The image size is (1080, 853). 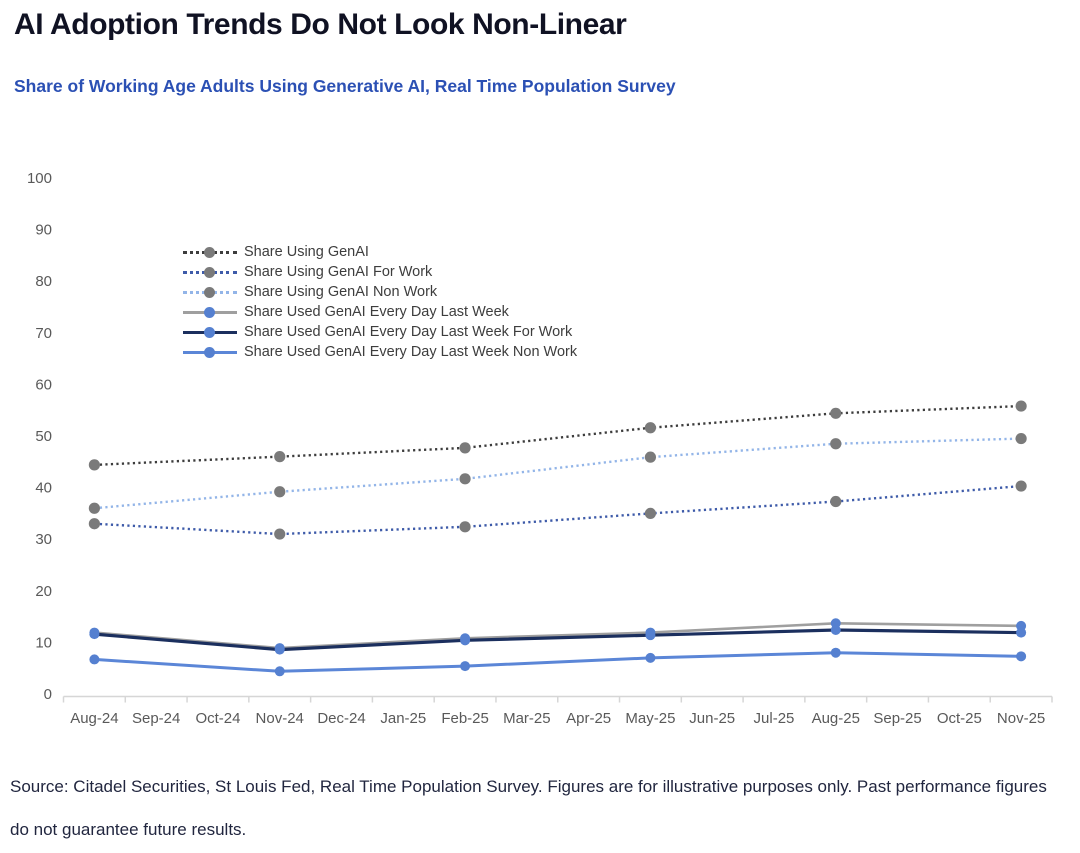 I want to click on x-tick-label: Dec-24, so click(x=341, y=718).